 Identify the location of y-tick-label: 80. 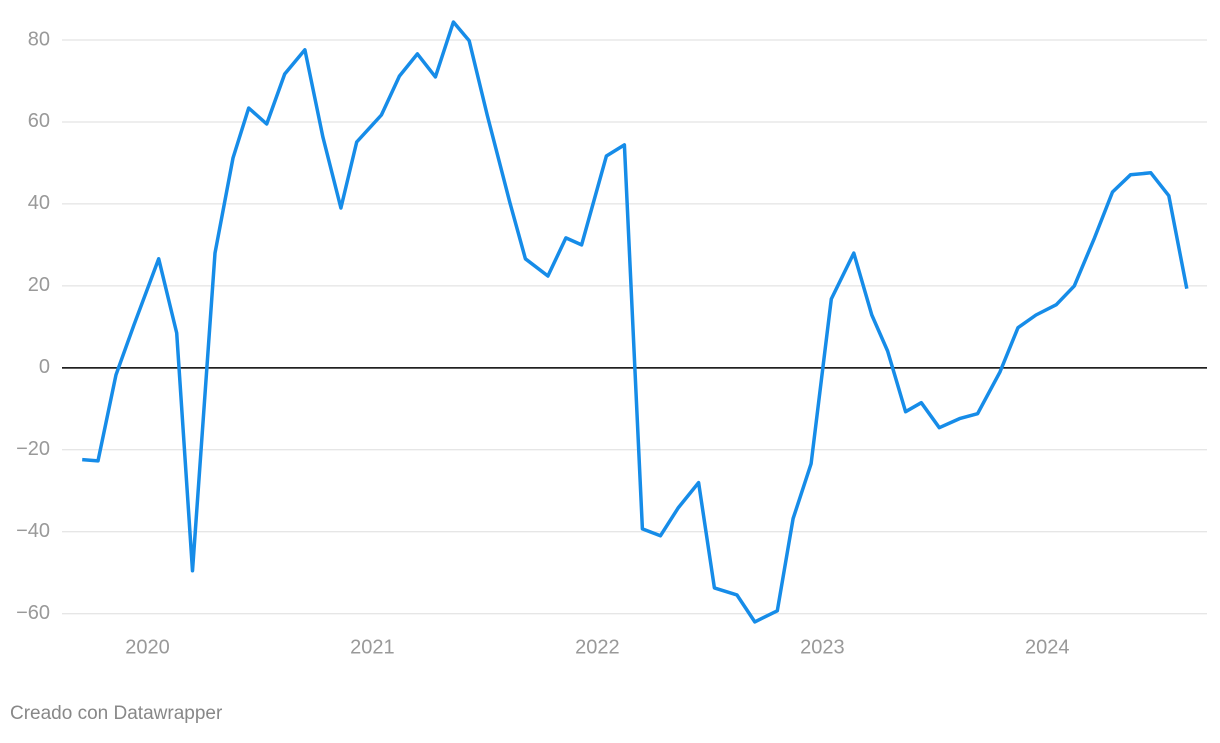
(39, 39).